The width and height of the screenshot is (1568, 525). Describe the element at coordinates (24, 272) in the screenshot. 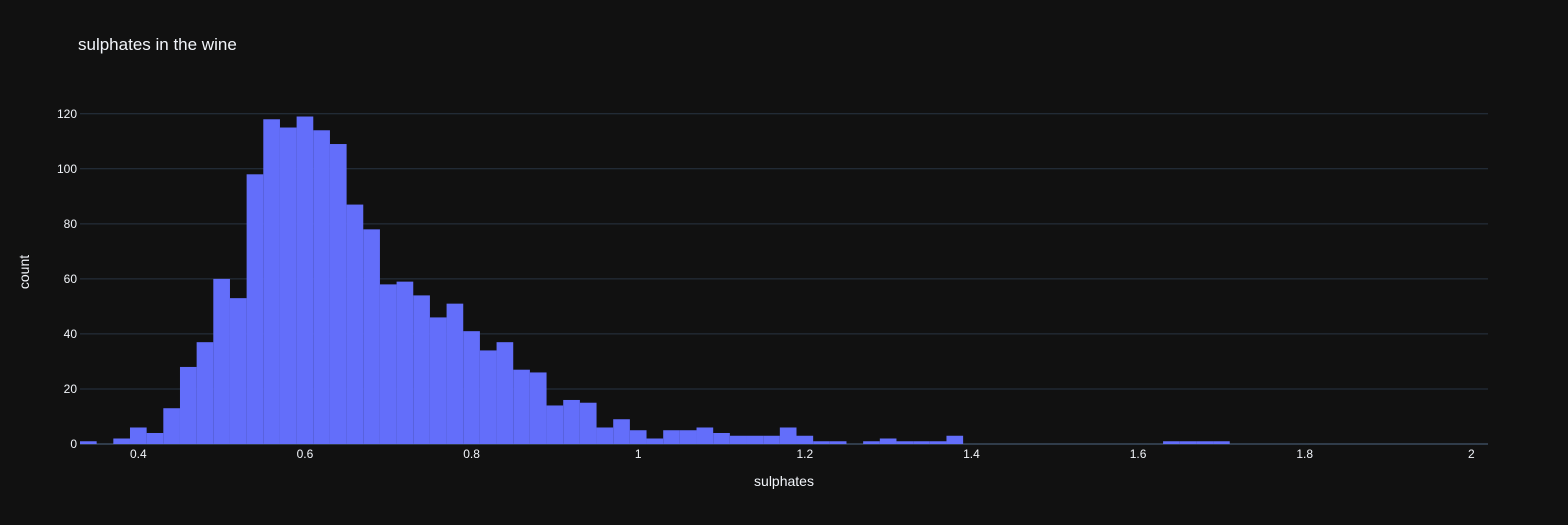

I see `y-axis-title: count` at that location.